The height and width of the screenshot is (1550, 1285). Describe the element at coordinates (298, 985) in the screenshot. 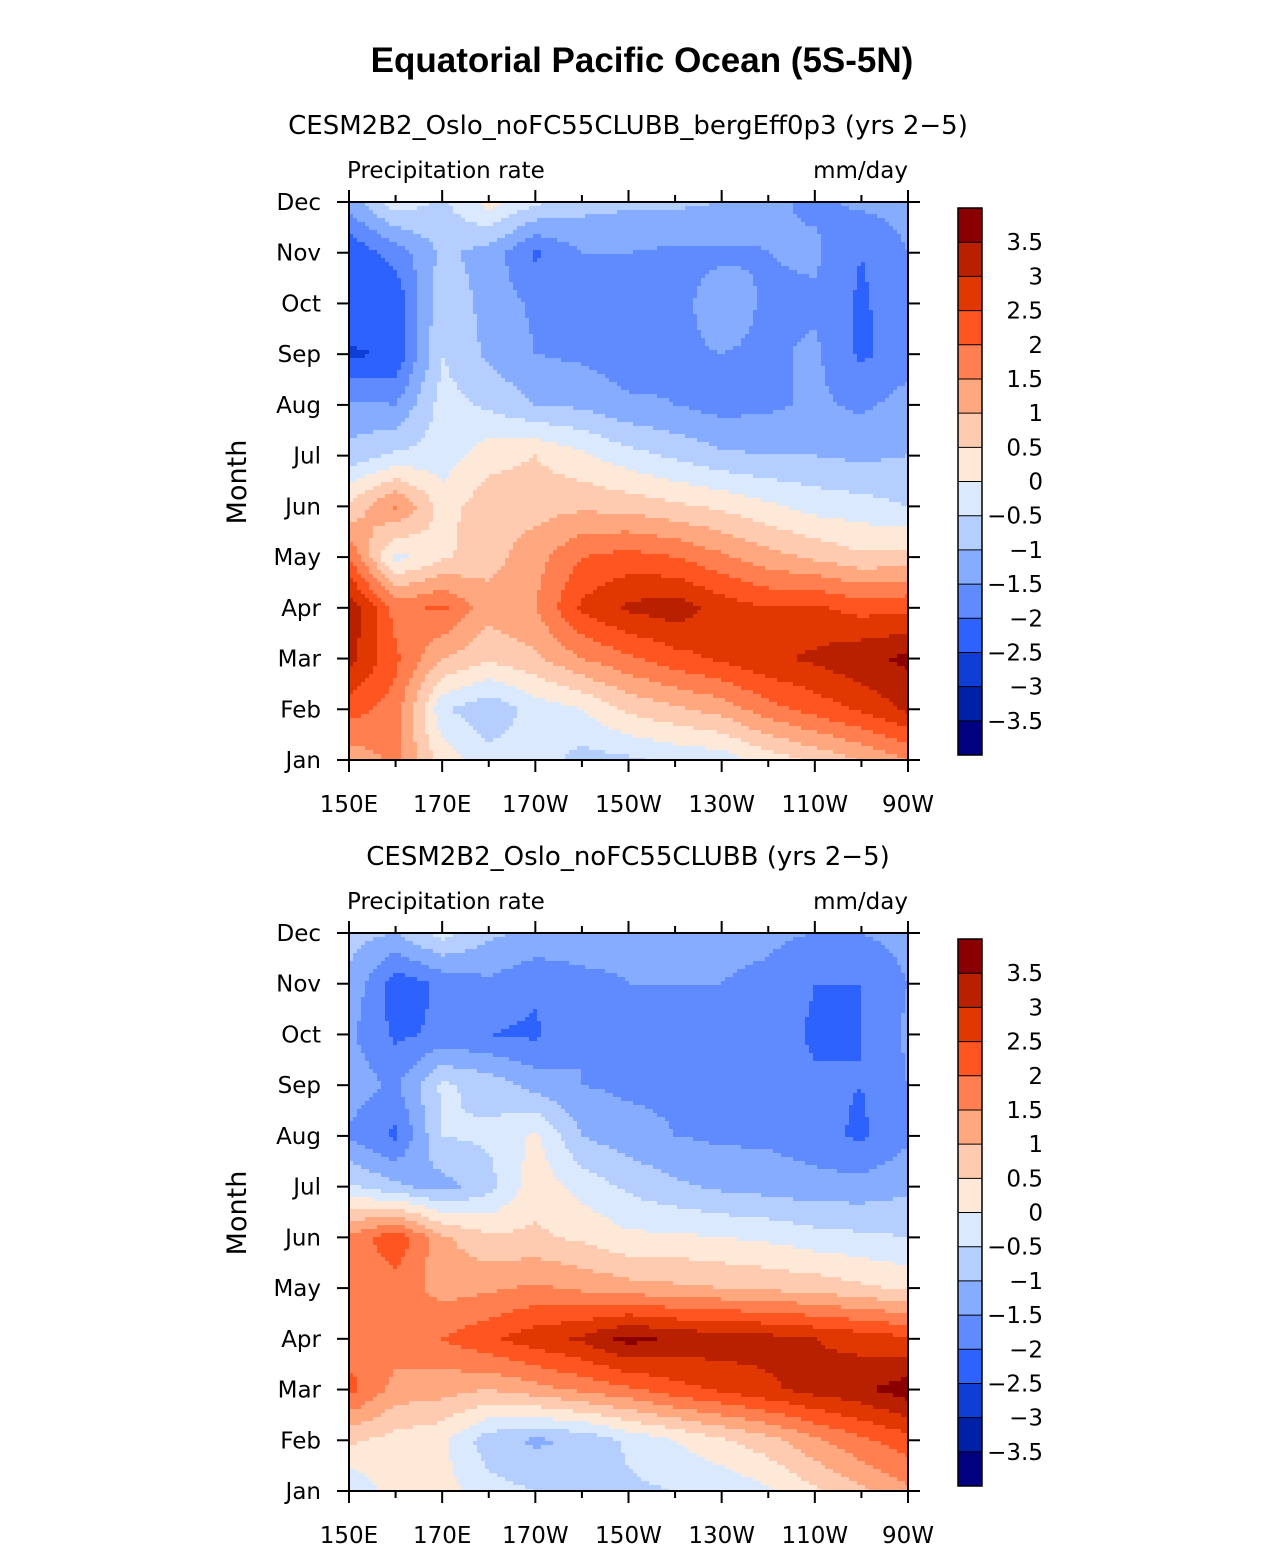

I see `y-tick-label: Nov` at that location.